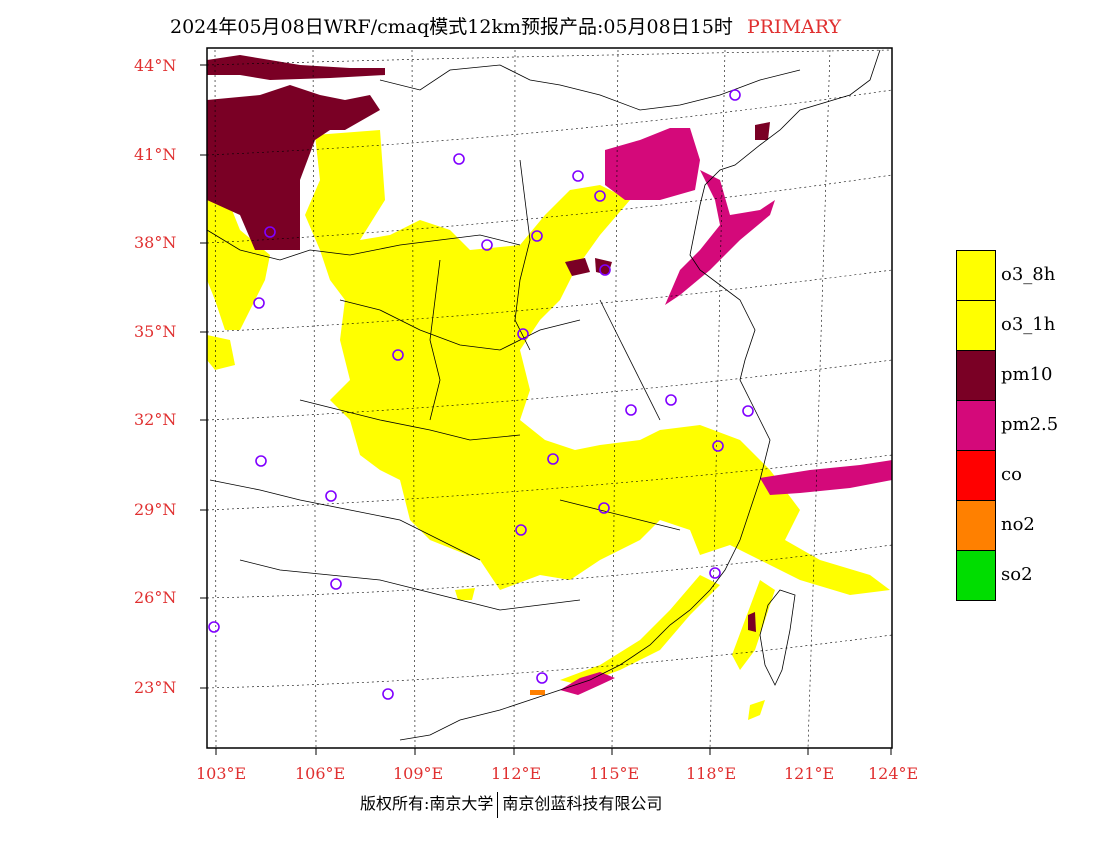  What do you see at coordinates (418, 773) in the screenshot?
I see `lon-label-109: 109°E` at bounding box center [418, 773].